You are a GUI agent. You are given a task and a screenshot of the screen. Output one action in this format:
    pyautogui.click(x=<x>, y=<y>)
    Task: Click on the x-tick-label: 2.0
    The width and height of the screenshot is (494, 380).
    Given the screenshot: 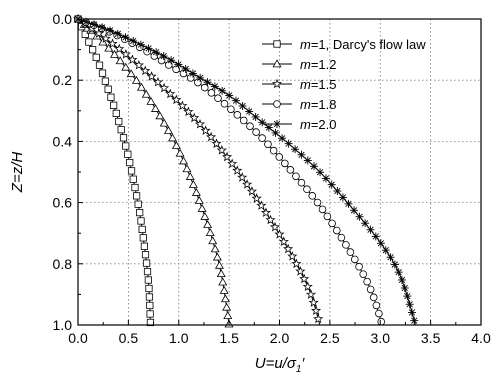 What is the action you would take?
    pyautogui.click(x=280, y=338)
    